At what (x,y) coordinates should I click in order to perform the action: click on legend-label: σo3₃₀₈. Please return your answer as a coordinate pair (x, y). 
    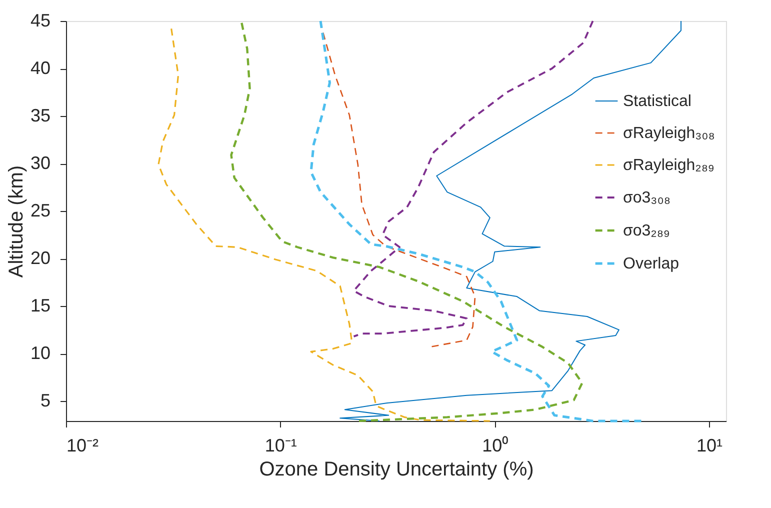
    Looking at the image, I should click on (646, 198).